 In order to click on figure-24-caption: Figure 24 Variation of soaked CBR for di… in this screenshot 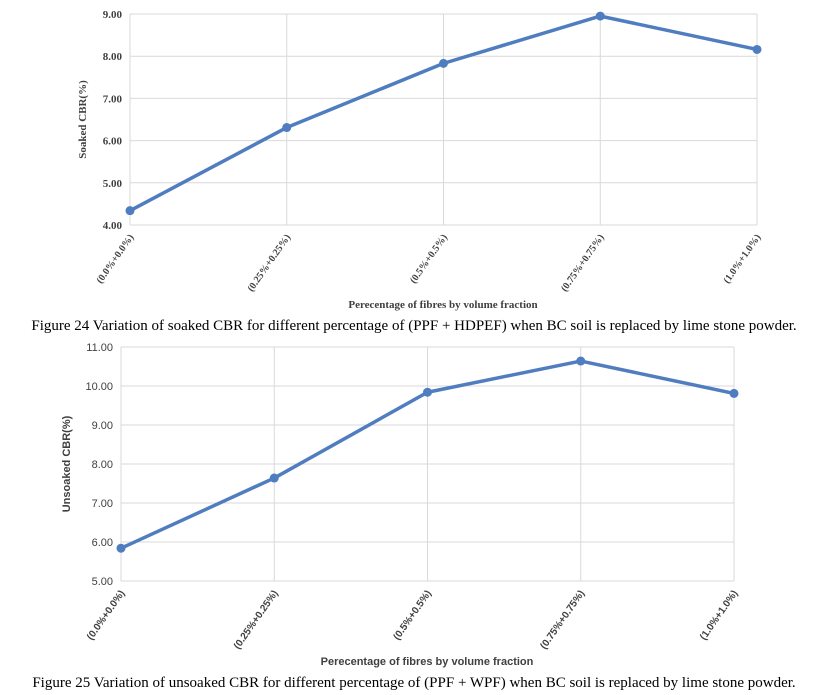, I will do `click(414, 326)`.